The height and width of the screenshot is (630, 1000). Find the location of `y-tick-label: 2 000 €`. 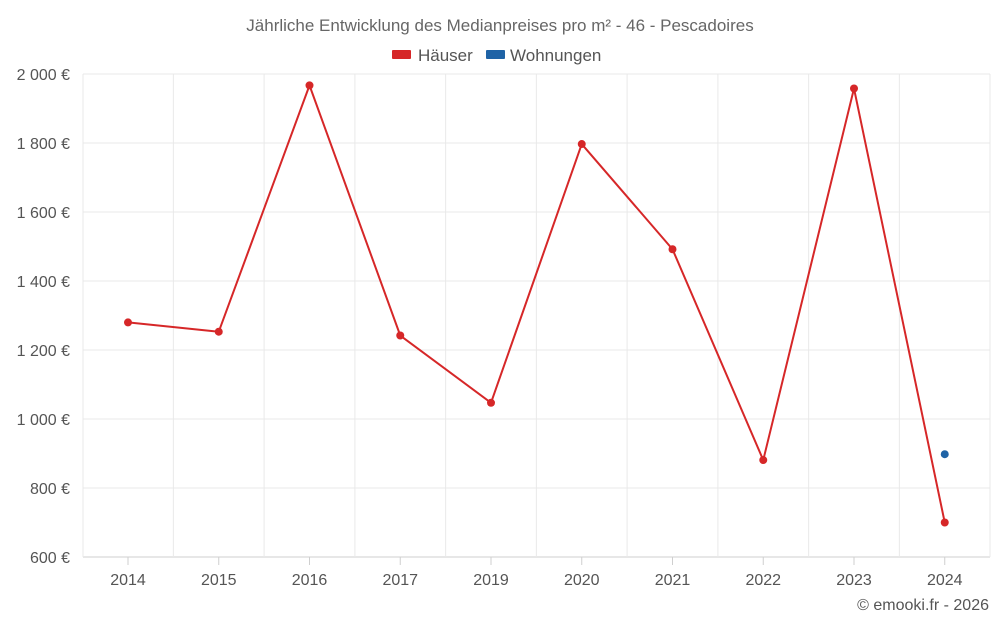

y-tick-label: 2 000 € is located at coordinates (43, 75).